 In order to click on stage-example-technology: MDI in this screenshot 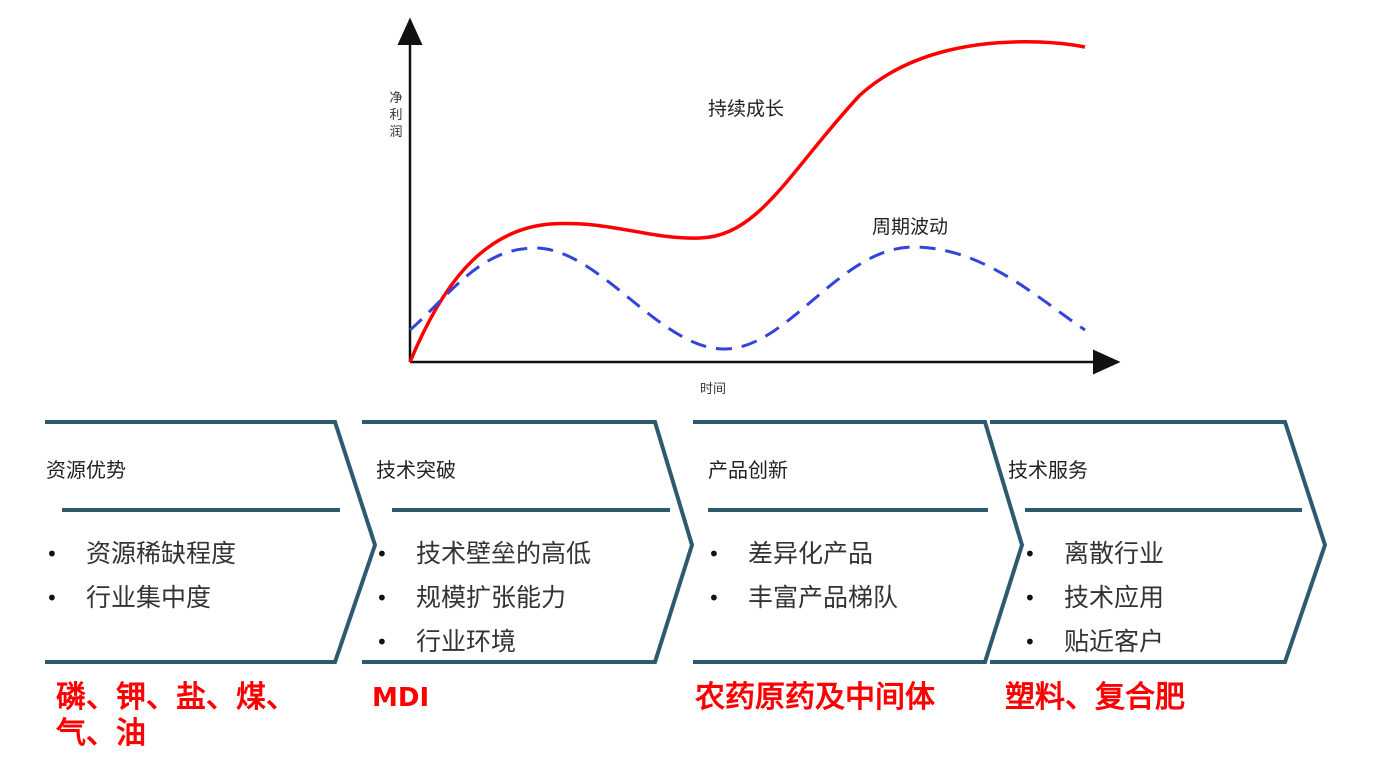, I will do `click(401, 698)`.